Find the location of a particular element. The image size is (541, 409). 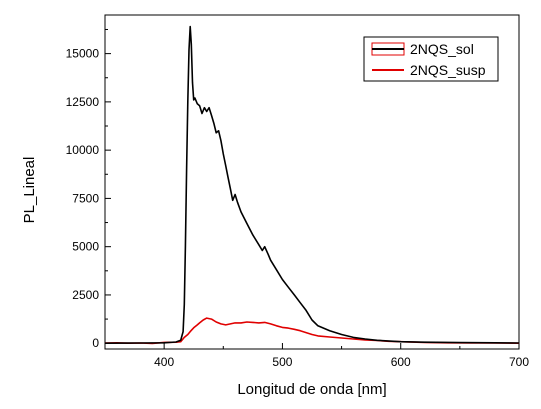

y-axis-ticks: 0 2500 5000 7500 10000 12500 15000 is located at coordinates (88, 189).